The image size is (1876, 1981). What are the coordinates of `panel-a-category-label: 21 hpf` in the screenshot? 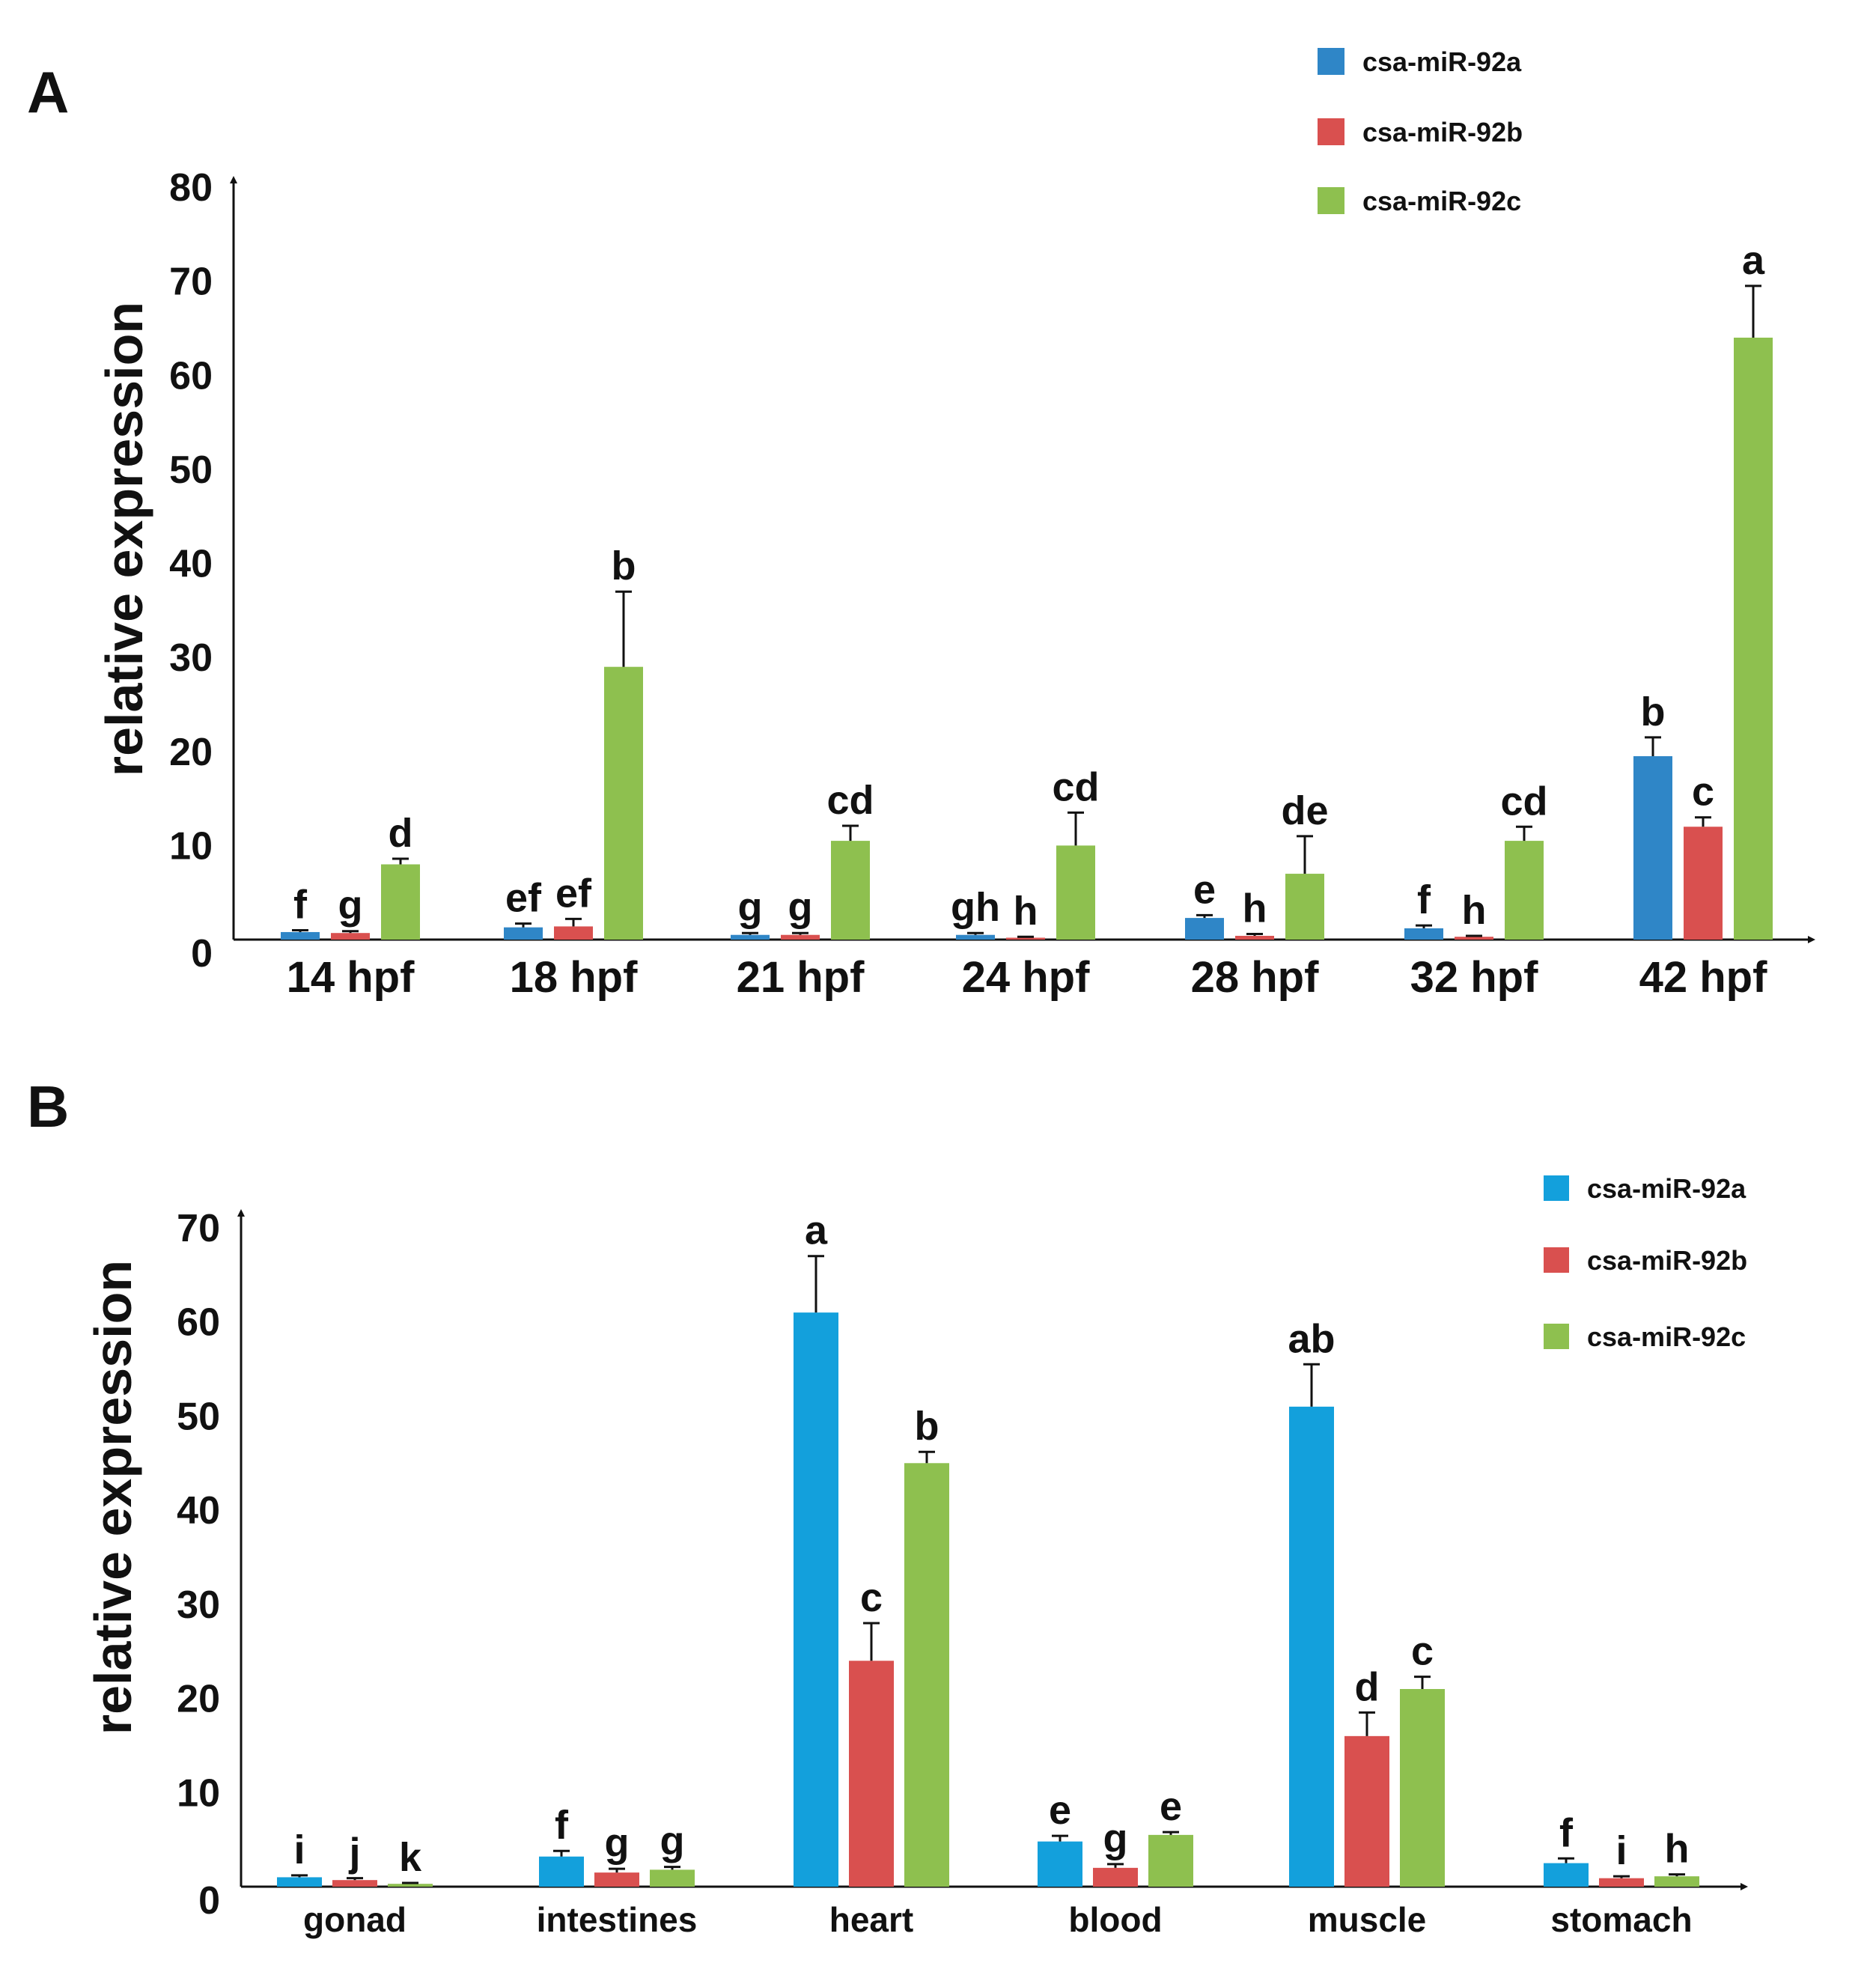 It's located at (801, 978).